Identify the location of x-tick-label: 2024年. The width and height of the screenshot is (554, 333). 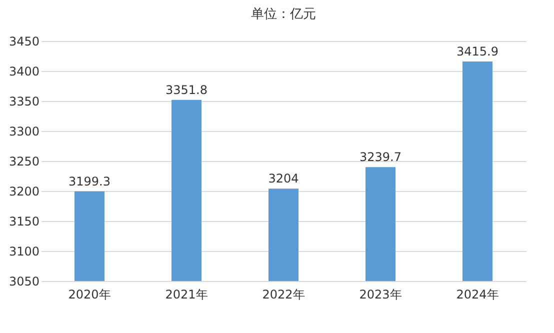
(477, 295).